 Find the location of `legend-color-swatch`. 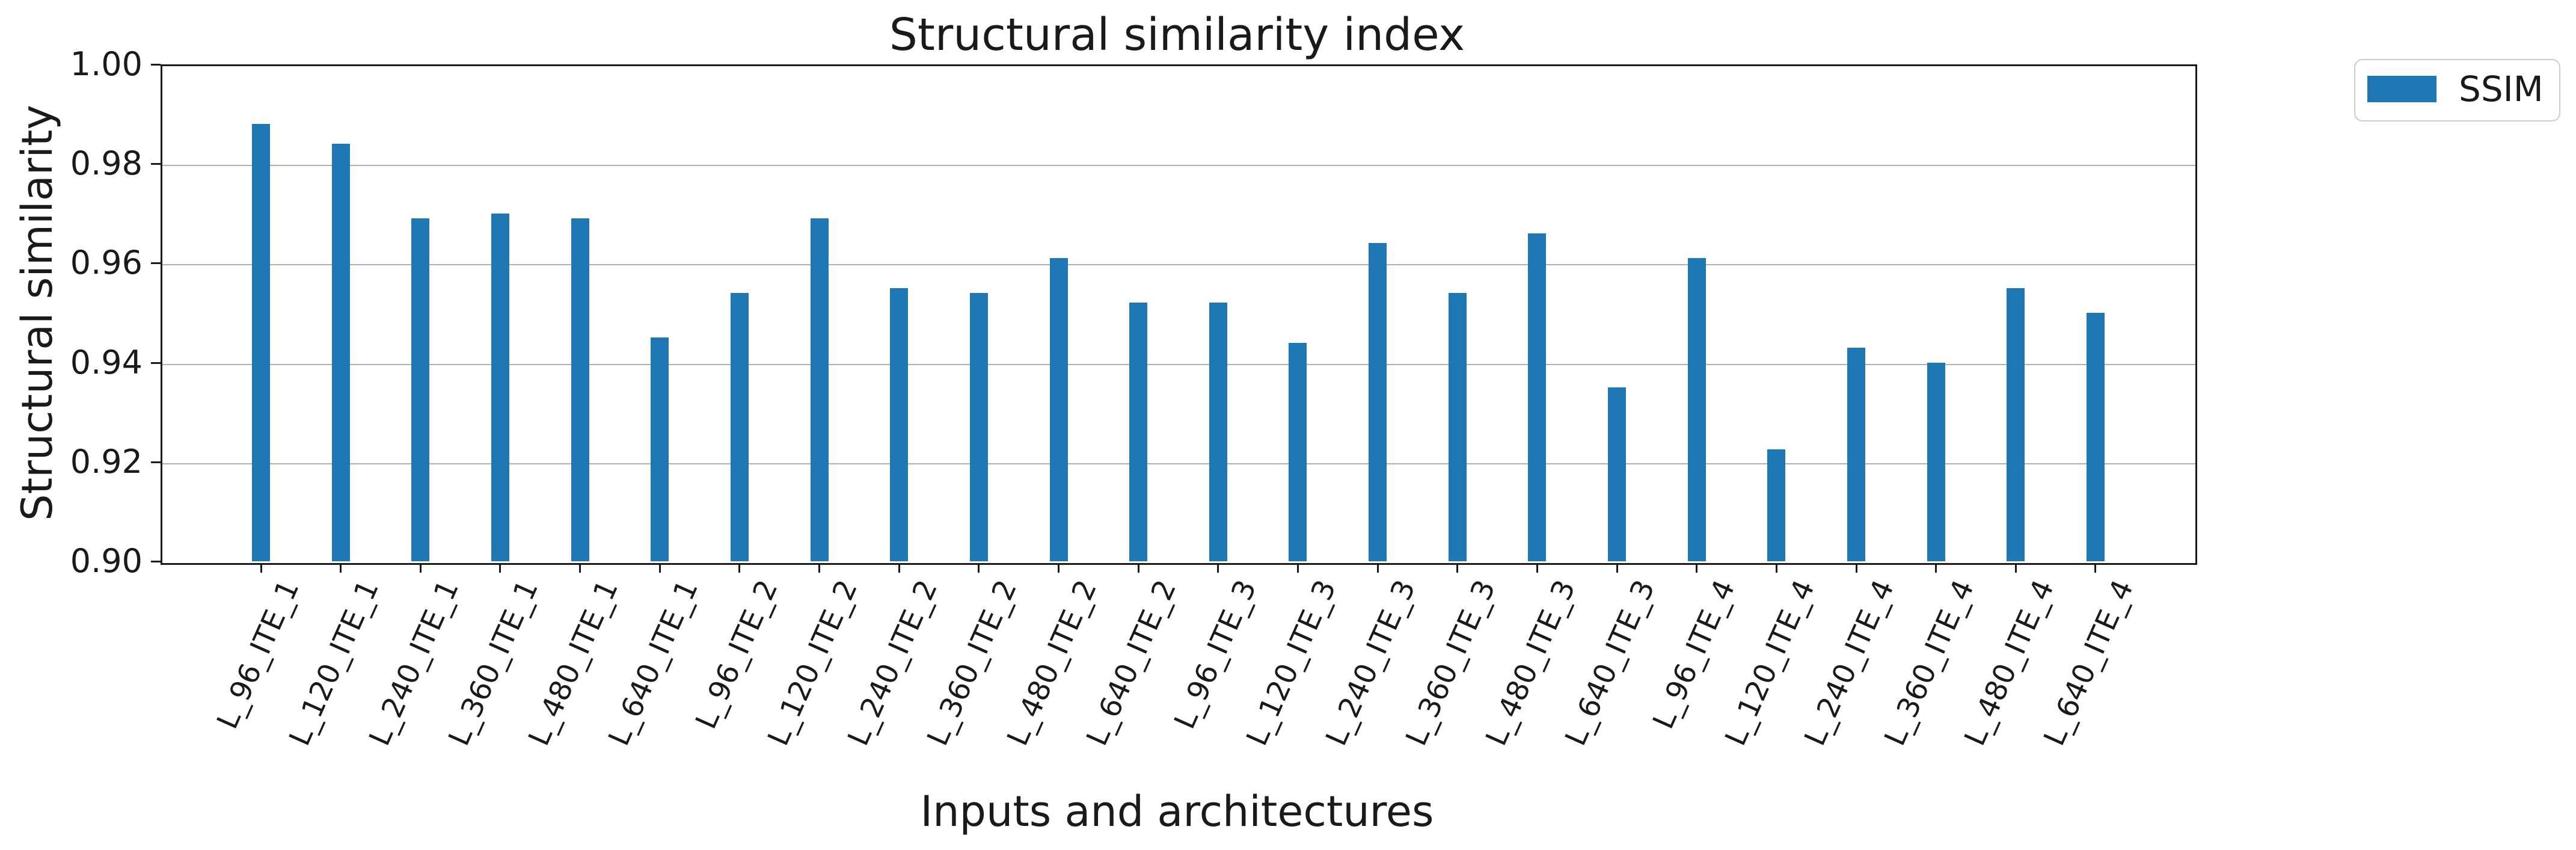

legend-color-swatch is located at coordinates (2401, 89).